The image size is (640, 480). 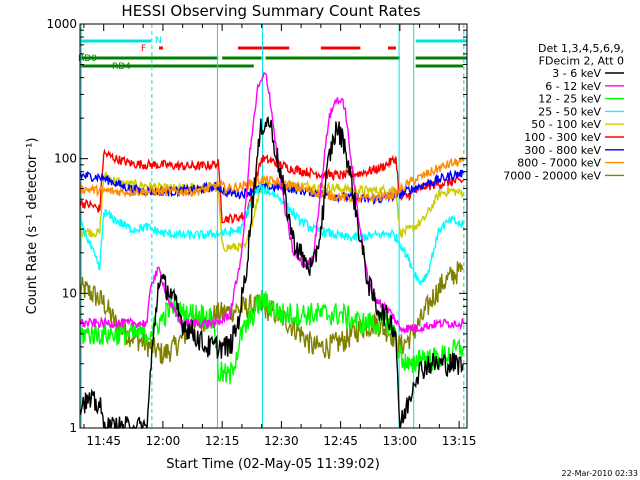 I want to click on legend-label-2: 12 - 25 keV, so click(x=569, y=99).